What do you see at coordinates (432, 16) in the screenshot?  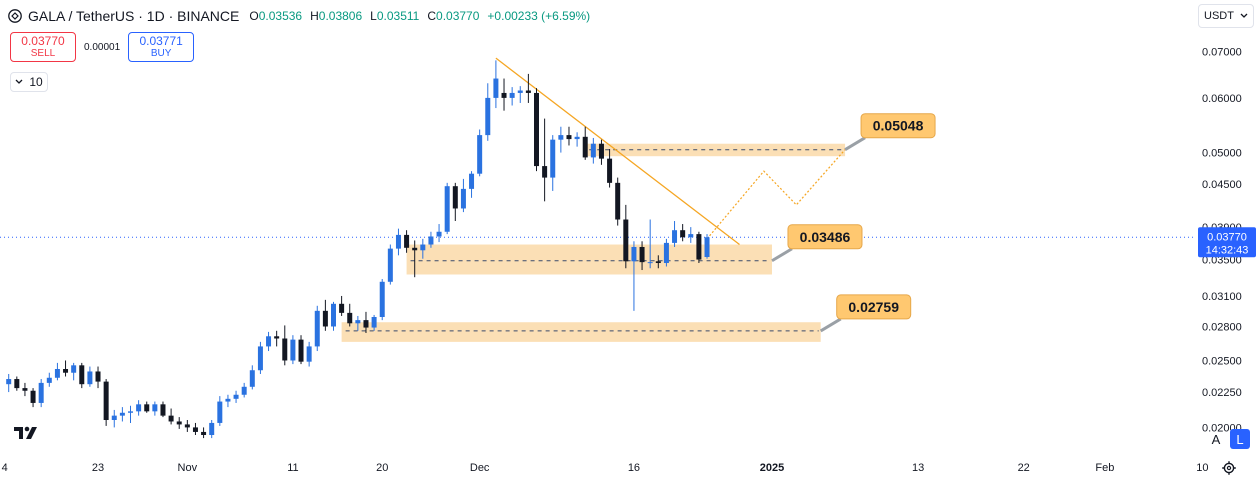 I see `close-key: C` at bounding box center [432, 16].